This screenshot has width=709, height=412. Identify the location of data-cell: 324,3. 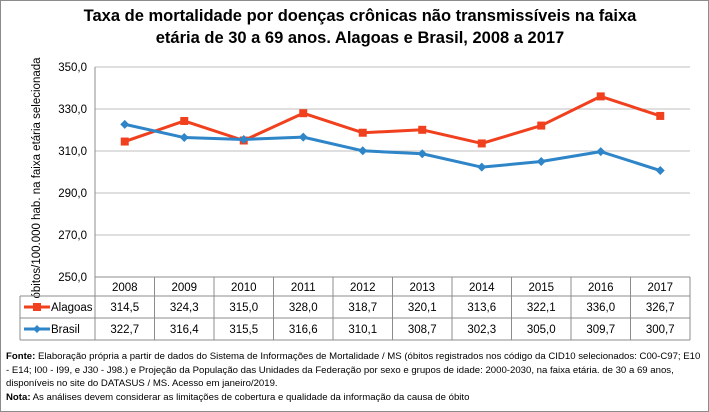
(184, 308).